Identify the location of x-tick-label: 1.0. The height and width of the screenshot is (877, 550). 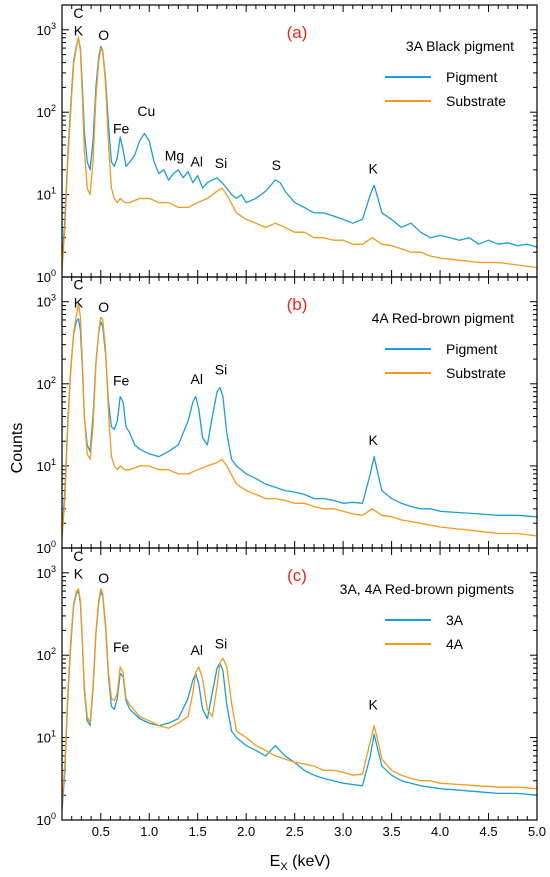
(149, 831).